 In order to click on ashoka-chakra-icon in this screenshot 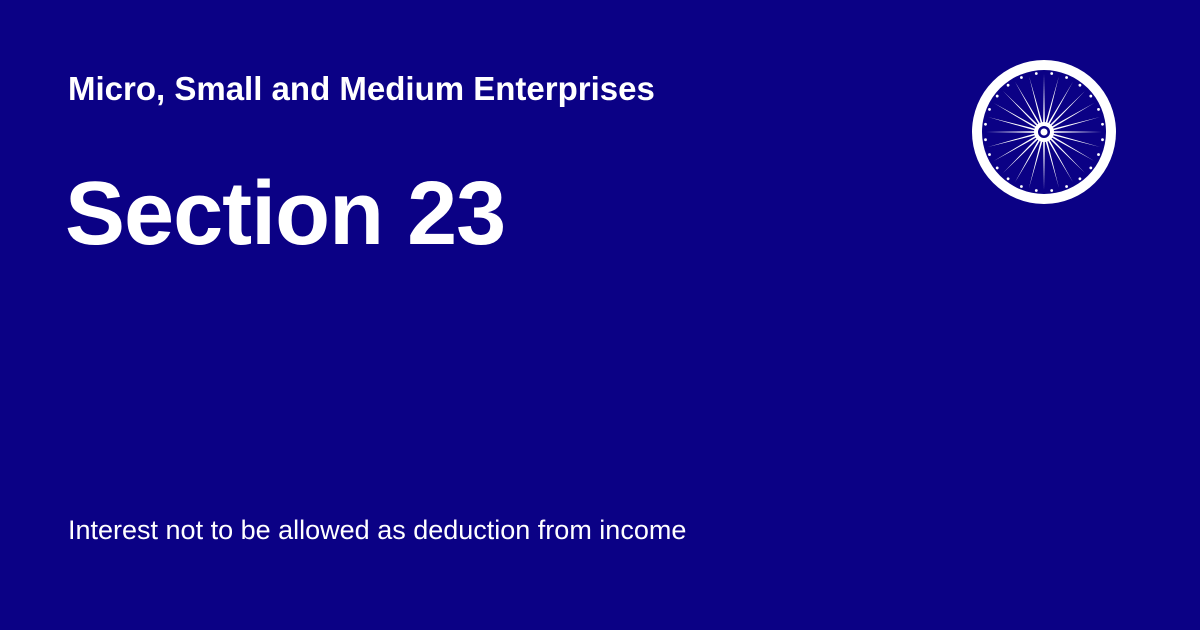, I will do `click(1044, 132)`.